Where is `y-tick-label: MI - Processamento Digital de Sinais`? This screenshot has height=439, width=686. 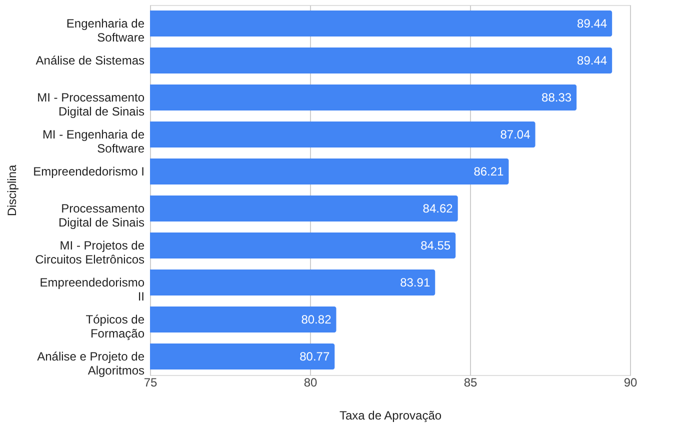
y-tick-label: MI - Processamento Digital de Sinais is located at coordinates (91, 104).